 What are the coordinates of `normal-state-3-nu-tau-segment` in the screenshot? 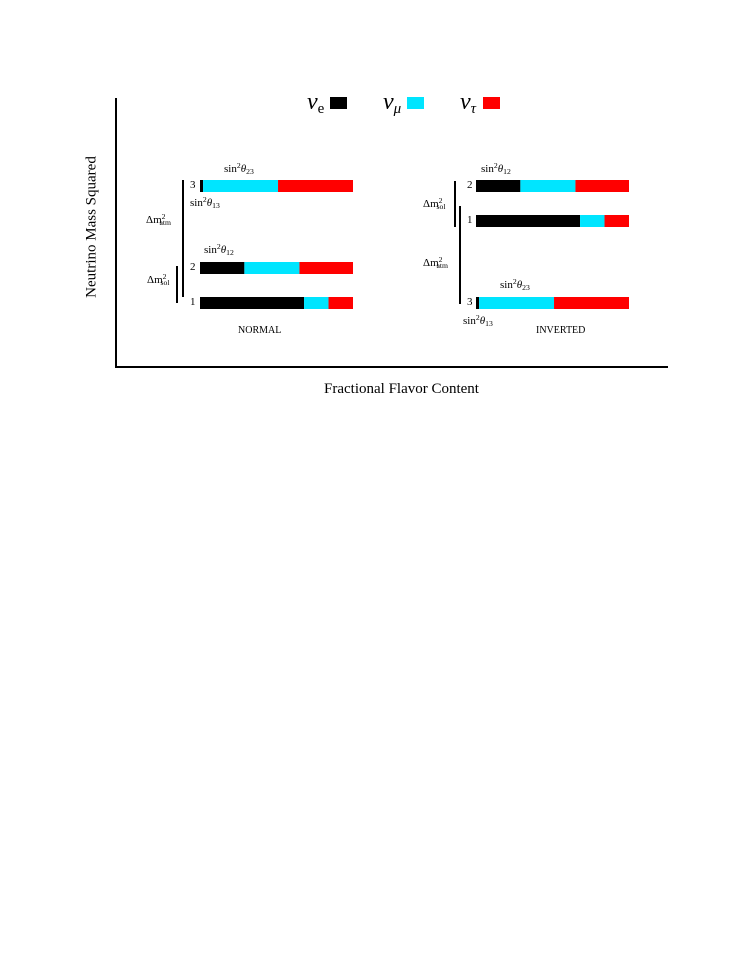 It's located at (315, 186).